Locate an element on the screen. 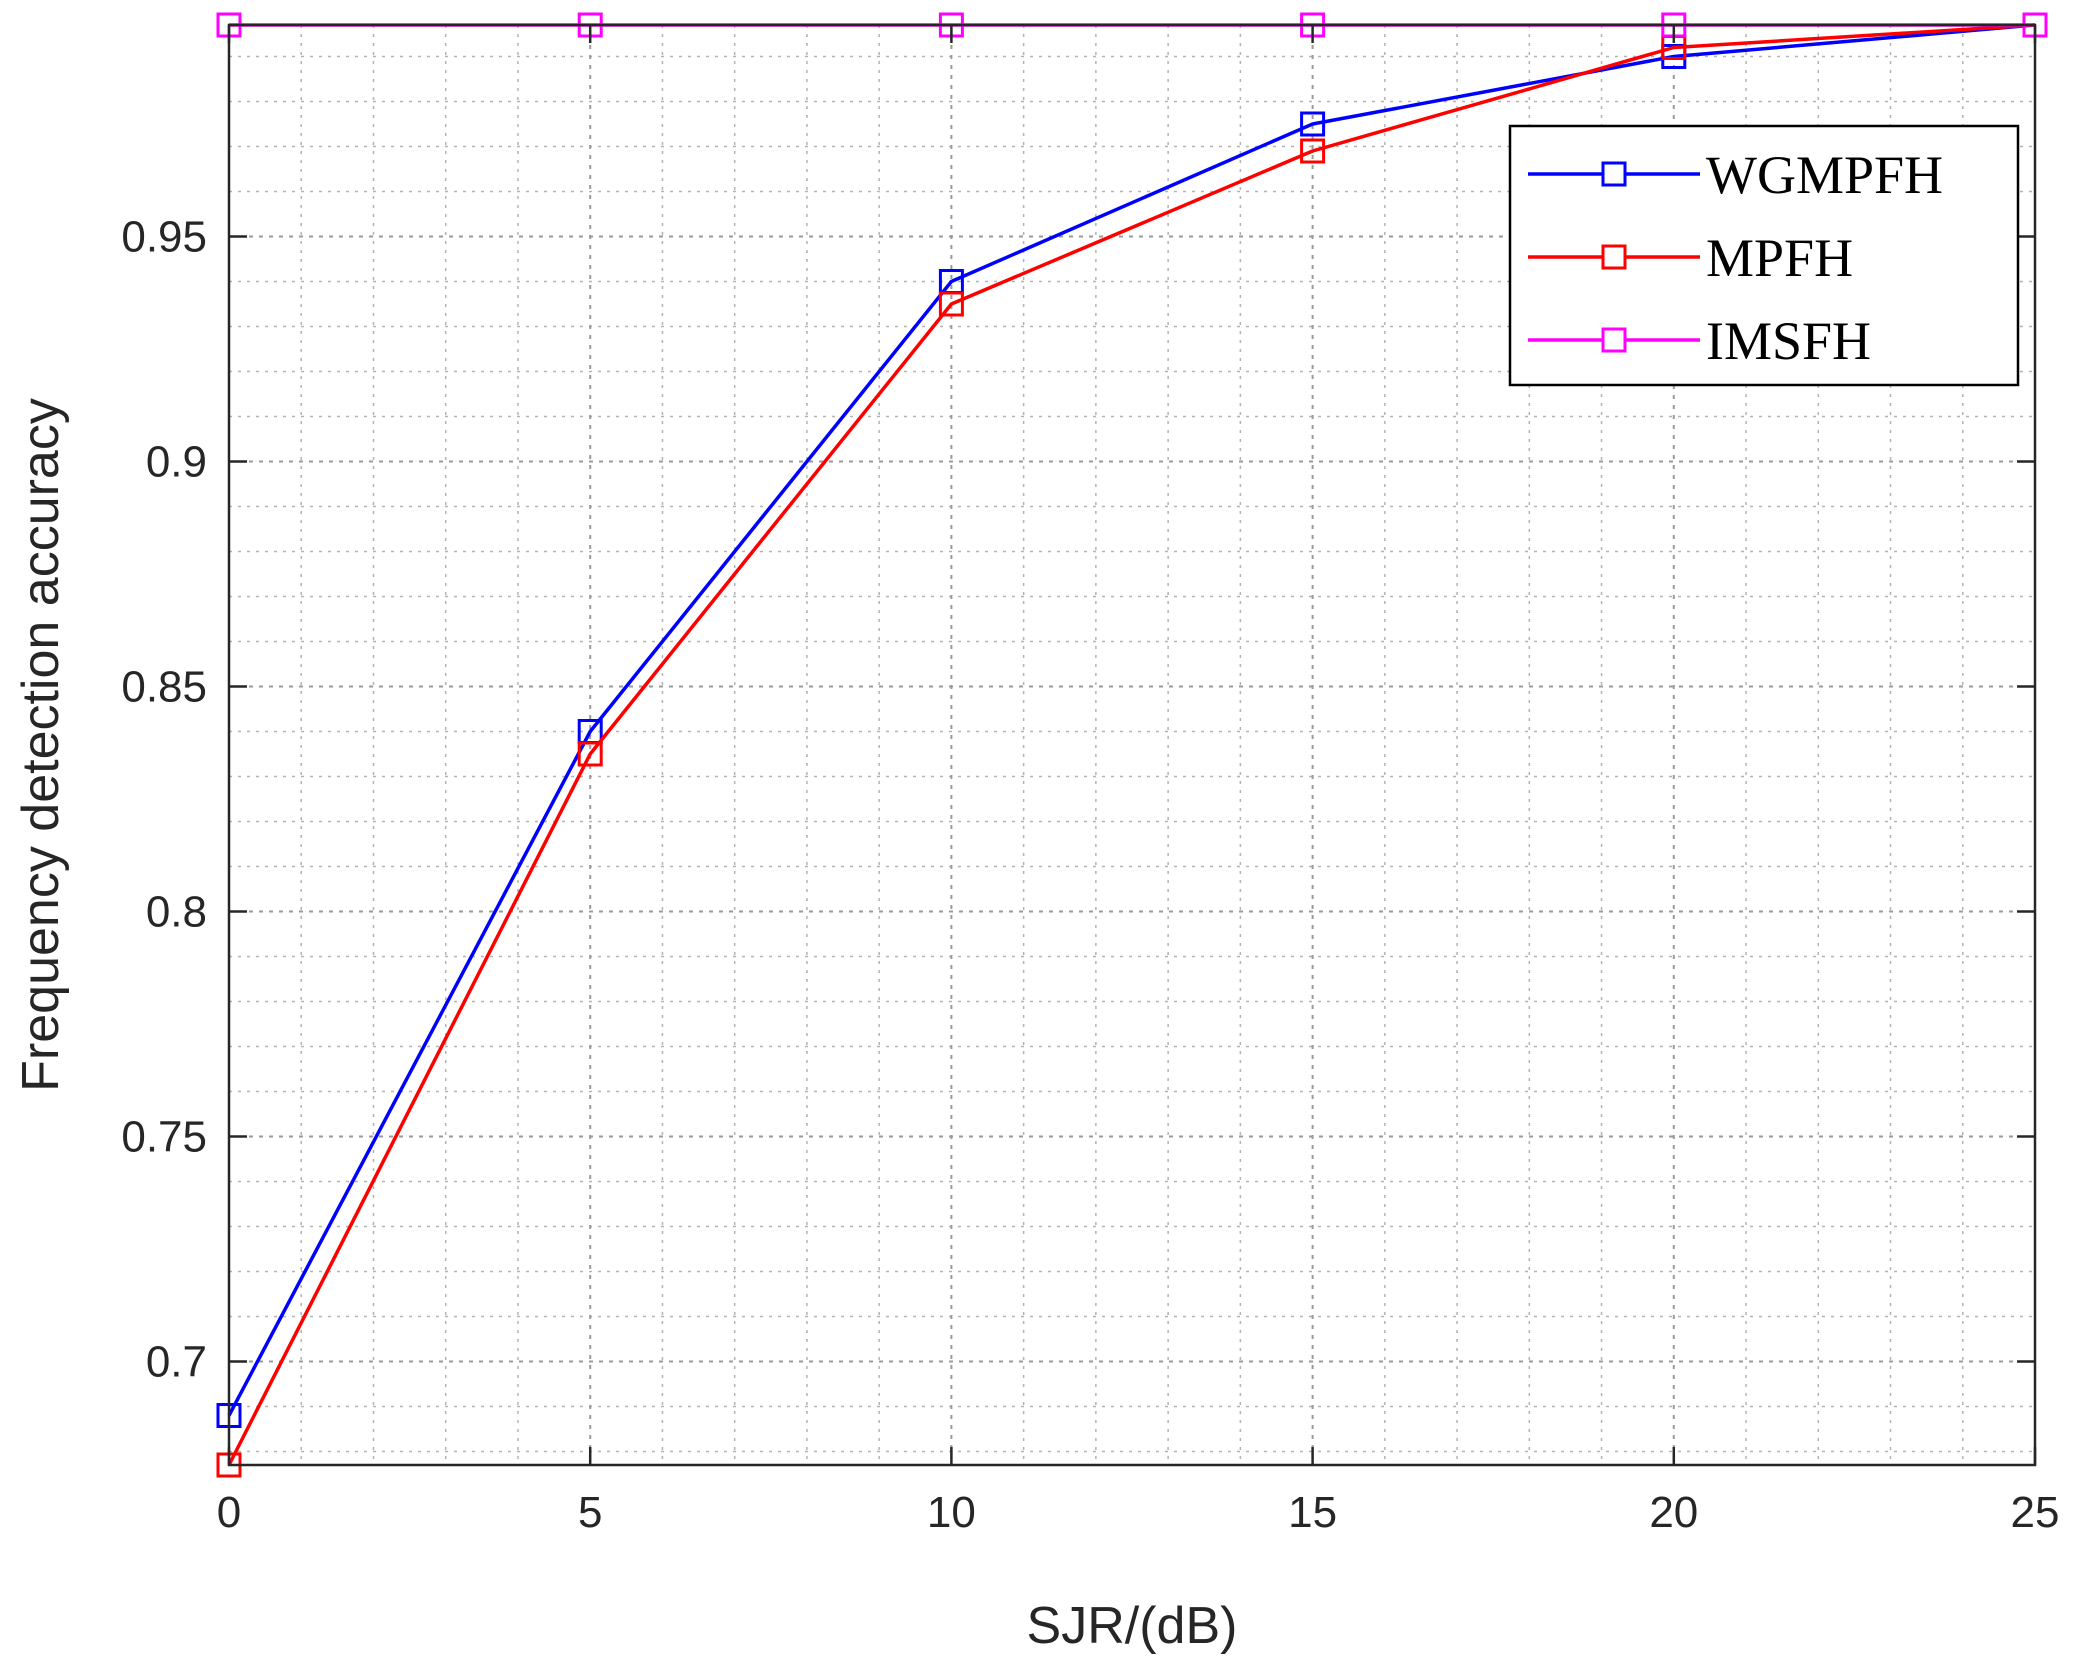  x-tick-label: 15 is located at coordinates (1312, 1512).